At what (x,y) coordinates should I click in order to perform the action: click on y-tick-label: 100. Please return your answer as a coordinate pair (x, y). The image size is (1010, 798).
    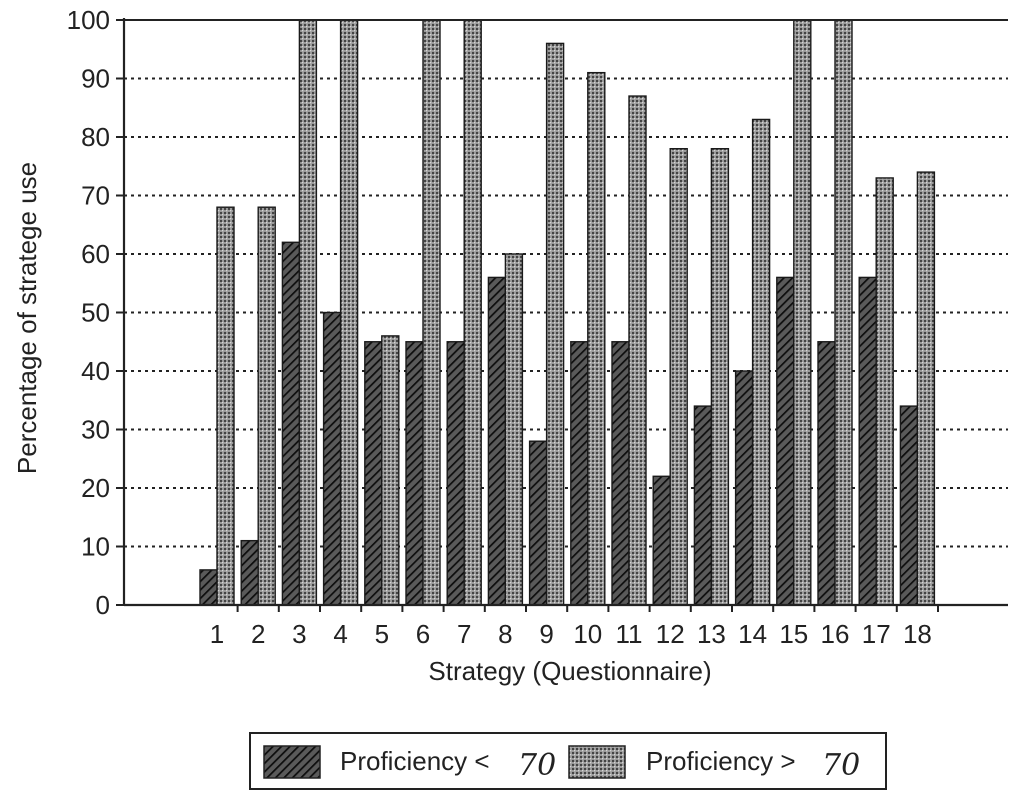
    Looking at the image, I should click on (88, 20).